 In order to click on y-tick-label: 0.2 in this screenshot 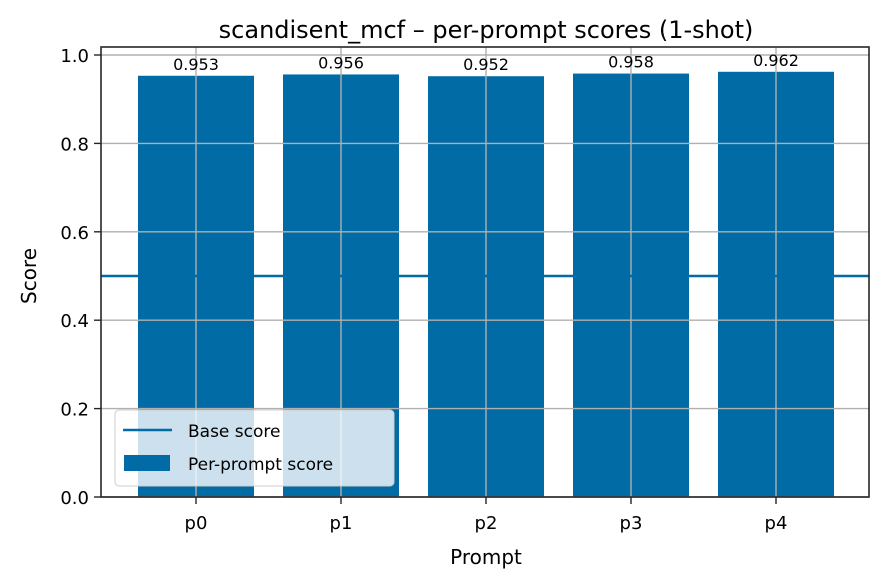, I will do `click(74, 410)`.